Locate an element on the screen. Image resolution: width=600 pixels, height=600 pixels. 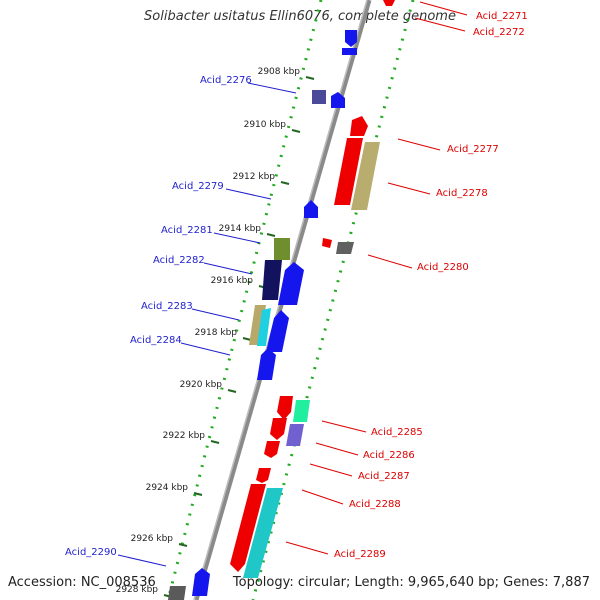
kbp-tick-label: 2926 kbp is located at coordinates (152, 539).